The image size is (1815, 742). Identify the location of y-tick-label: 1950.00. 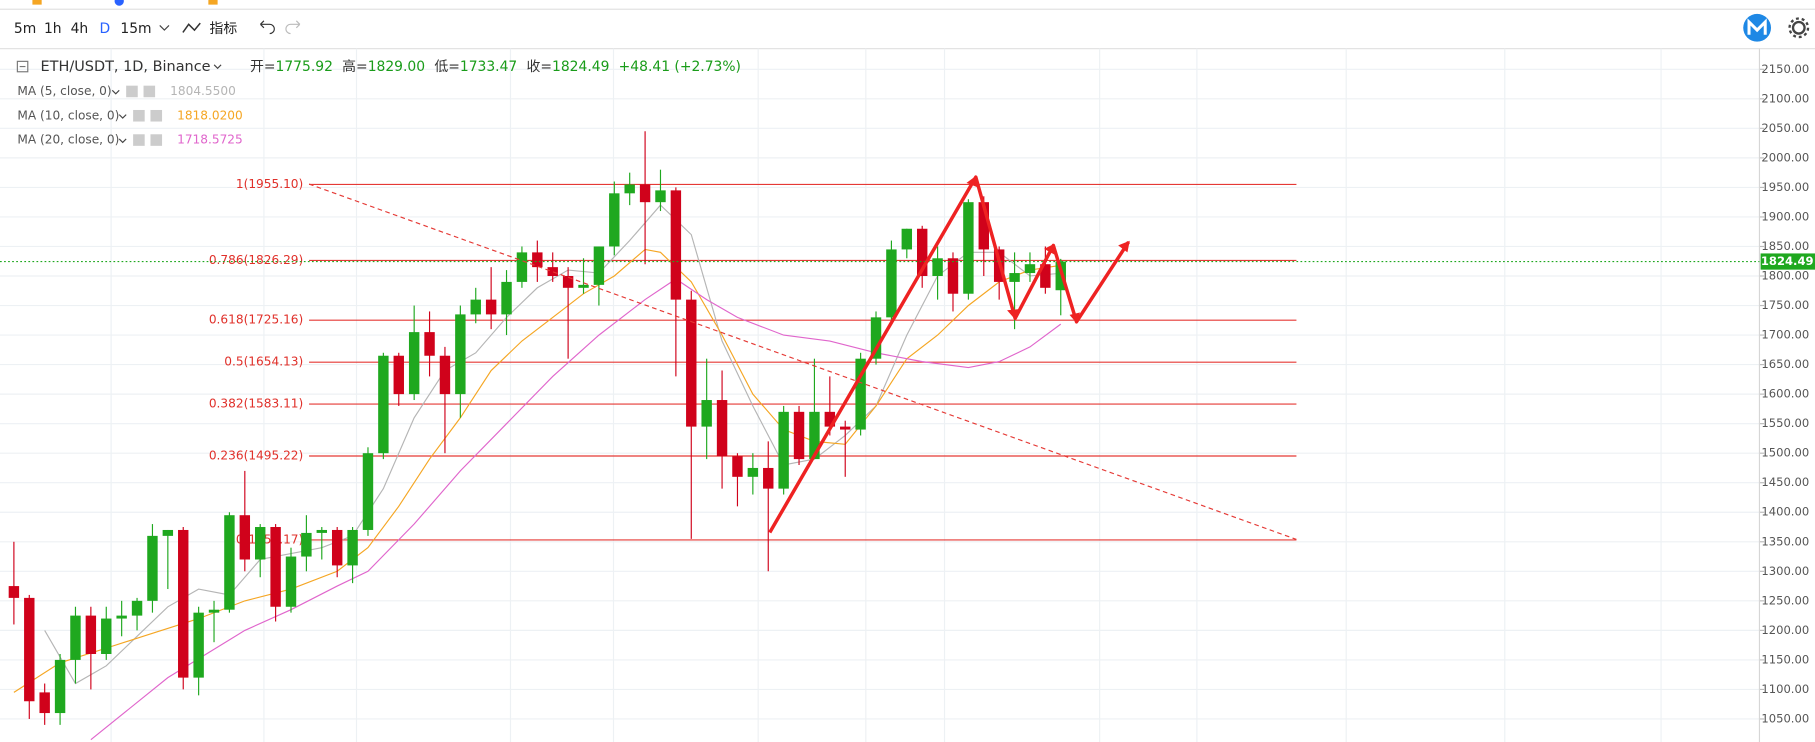
(1785, 187).